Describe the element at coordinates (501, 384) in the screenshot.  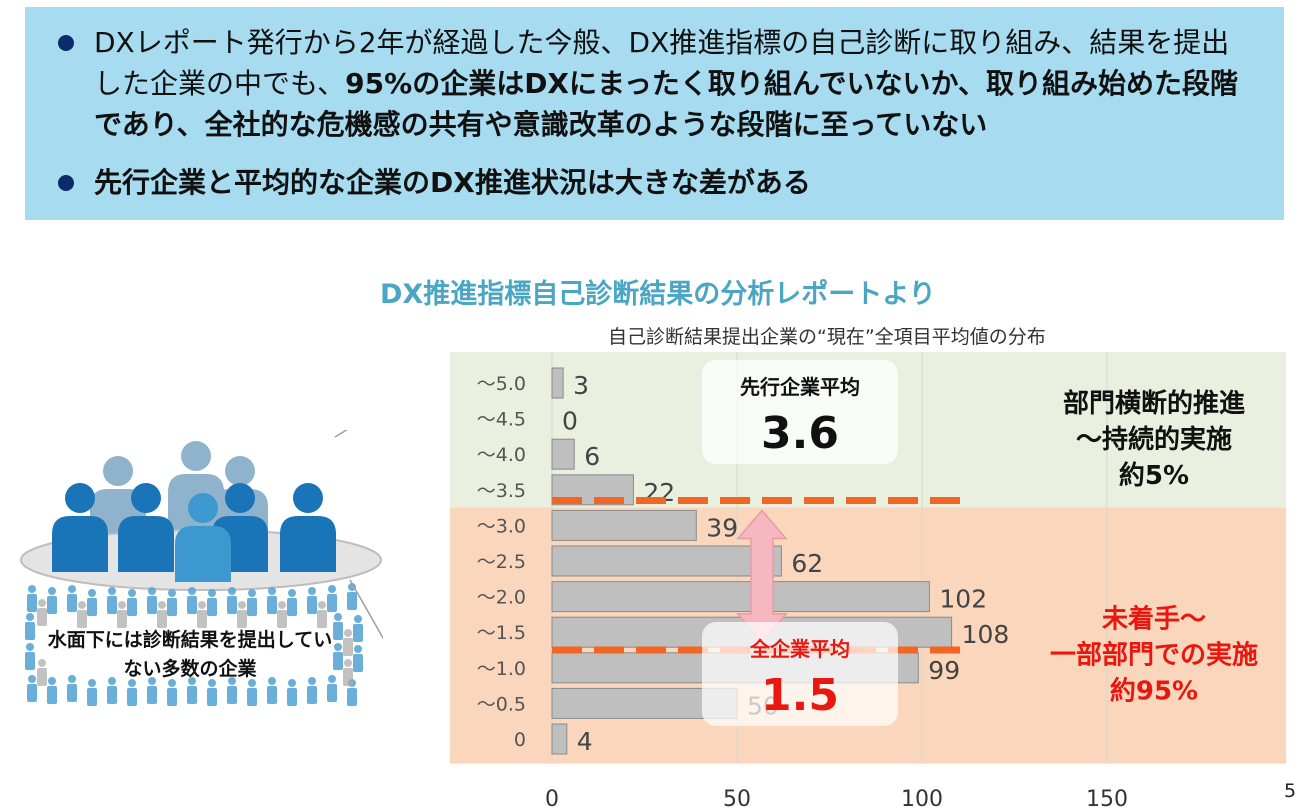
I see `category-label: 〜5.0` at that location.